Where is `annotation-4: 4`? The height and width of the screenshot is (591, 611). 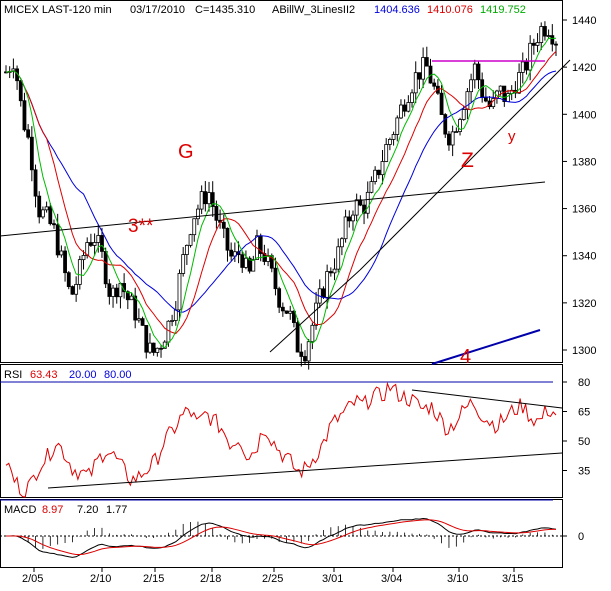 annotation-4: 4 is located at coordinates (465, 357).